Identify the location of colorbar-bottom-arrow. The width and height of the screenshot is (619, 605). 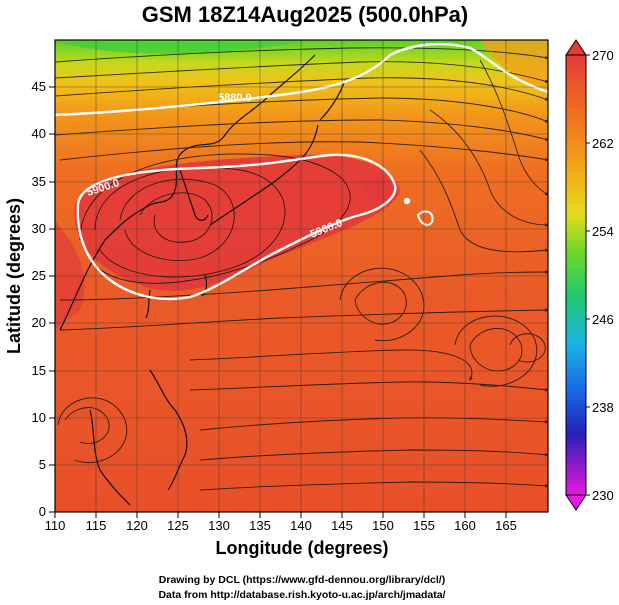
(576, 502).